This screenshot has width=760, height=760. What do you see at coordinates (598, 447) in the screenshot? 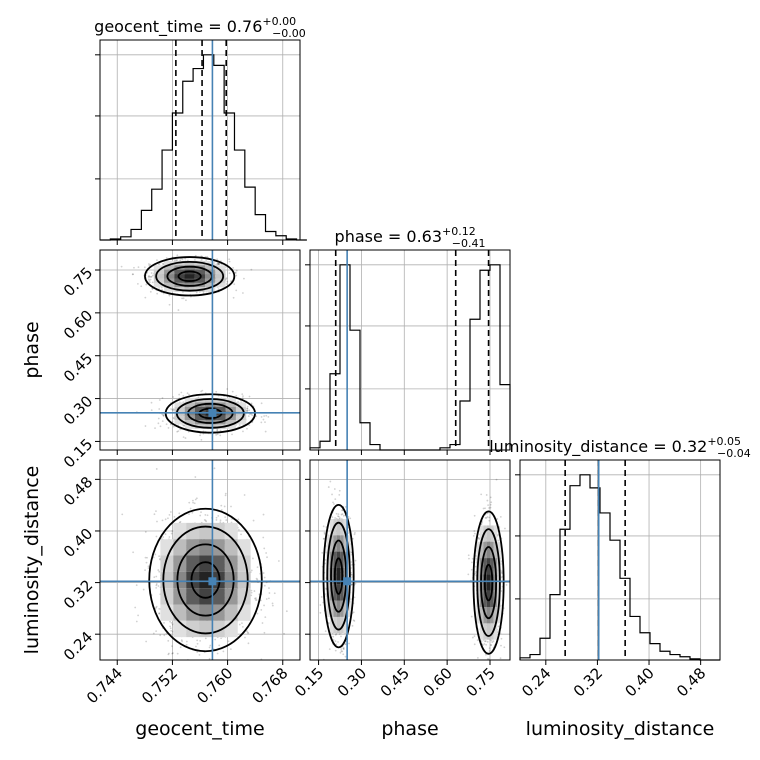
I see `title-value: luminosity_distance = 0.32` at bounding box center [598, 447].